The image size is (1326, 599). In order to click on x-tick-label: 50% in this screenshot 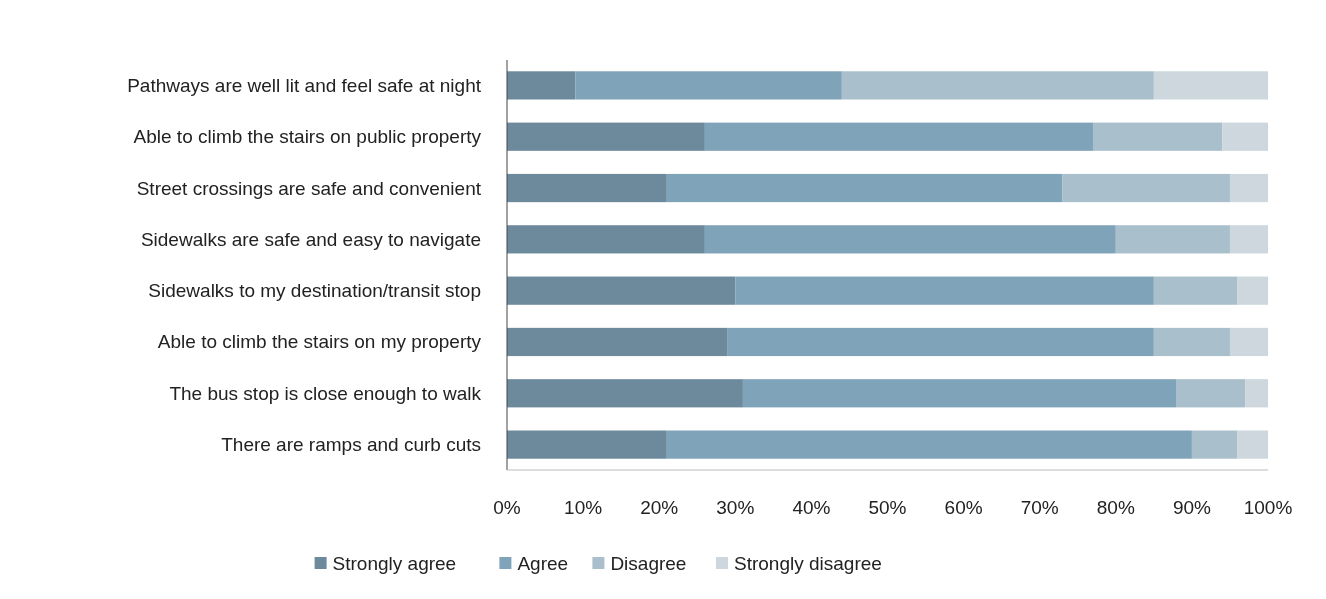, I will do `click(887, 507)`.